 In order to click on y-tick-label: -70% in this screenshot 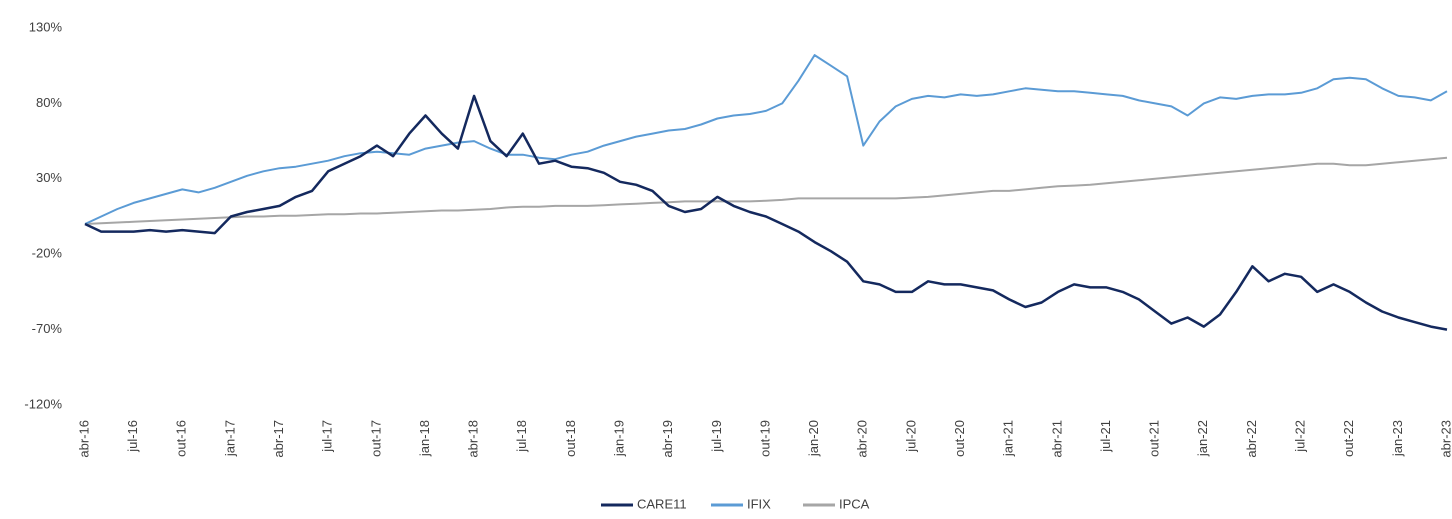, I will do `click(47, 328)`.